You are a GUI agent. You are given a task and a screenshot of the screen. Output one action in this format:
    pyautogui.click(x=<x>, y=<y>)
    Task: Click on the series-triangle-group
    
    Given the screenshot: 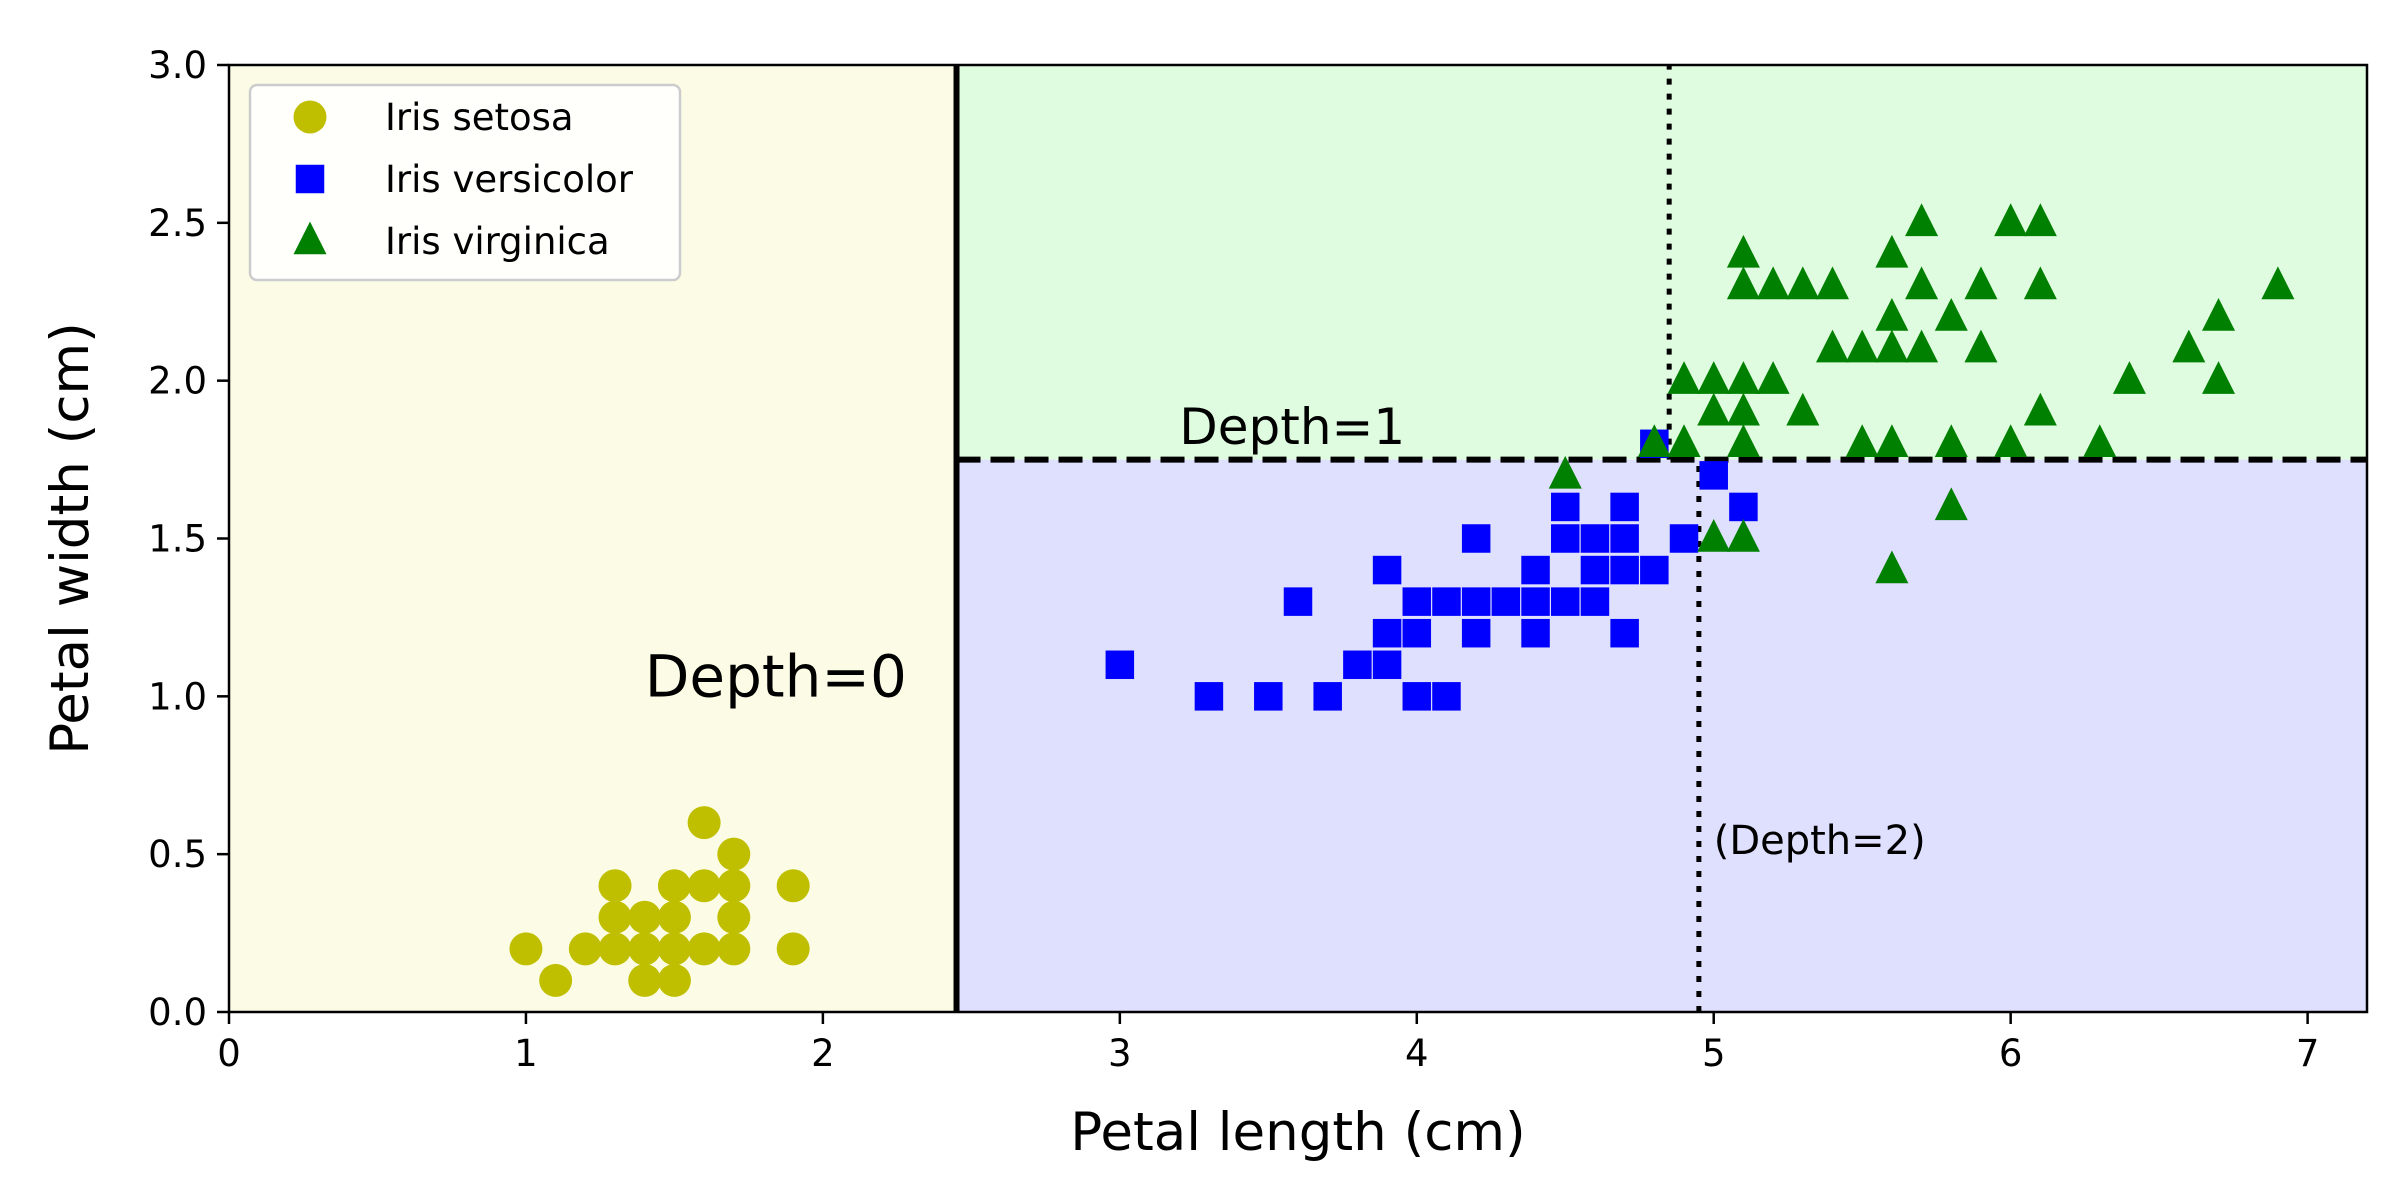 What is the action you would take?
    pyautogui.click(x=1921, y=393)
    